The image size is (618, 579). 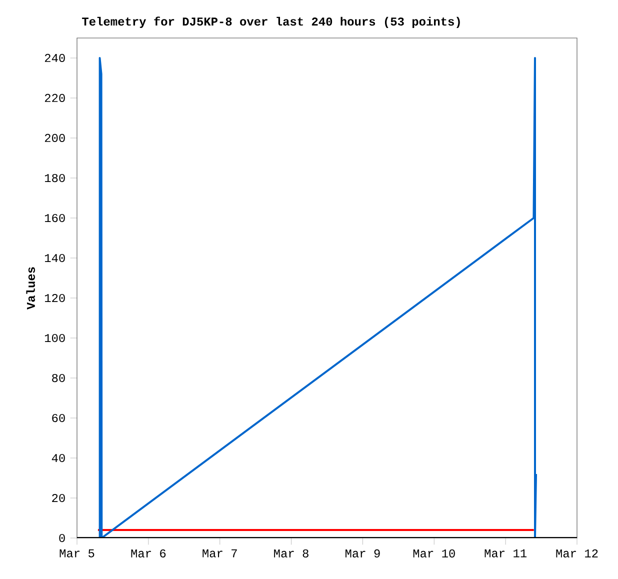 I want to click on x-tick-label: Mar 9, so click(x=363, y=553).